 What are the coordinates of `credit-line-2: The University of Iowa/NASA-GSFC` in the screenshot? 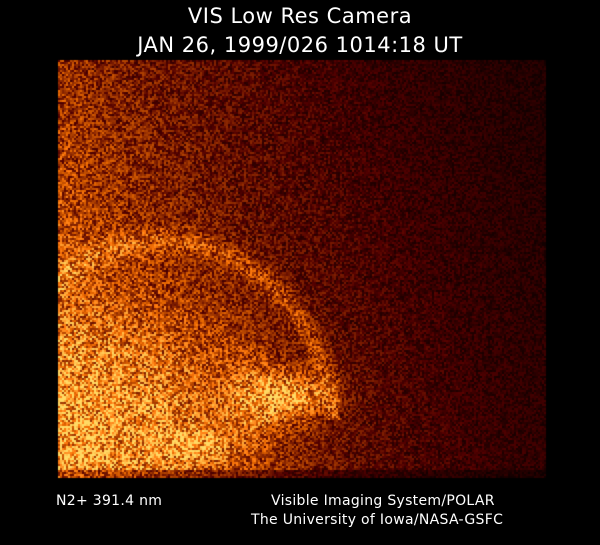 It's located at (377, 520).